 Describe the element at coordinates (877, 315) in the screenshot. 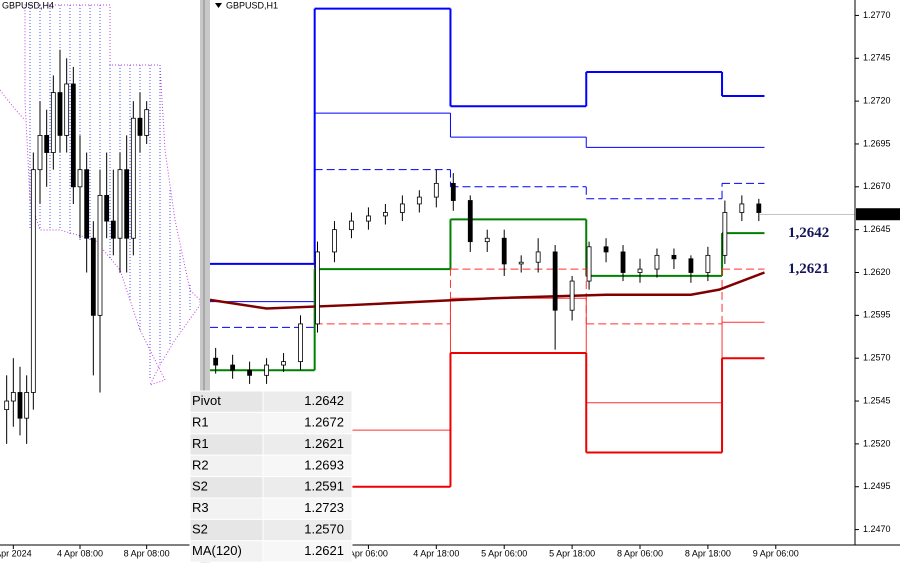

I see `y-tick-label: 1.2595` at that location.